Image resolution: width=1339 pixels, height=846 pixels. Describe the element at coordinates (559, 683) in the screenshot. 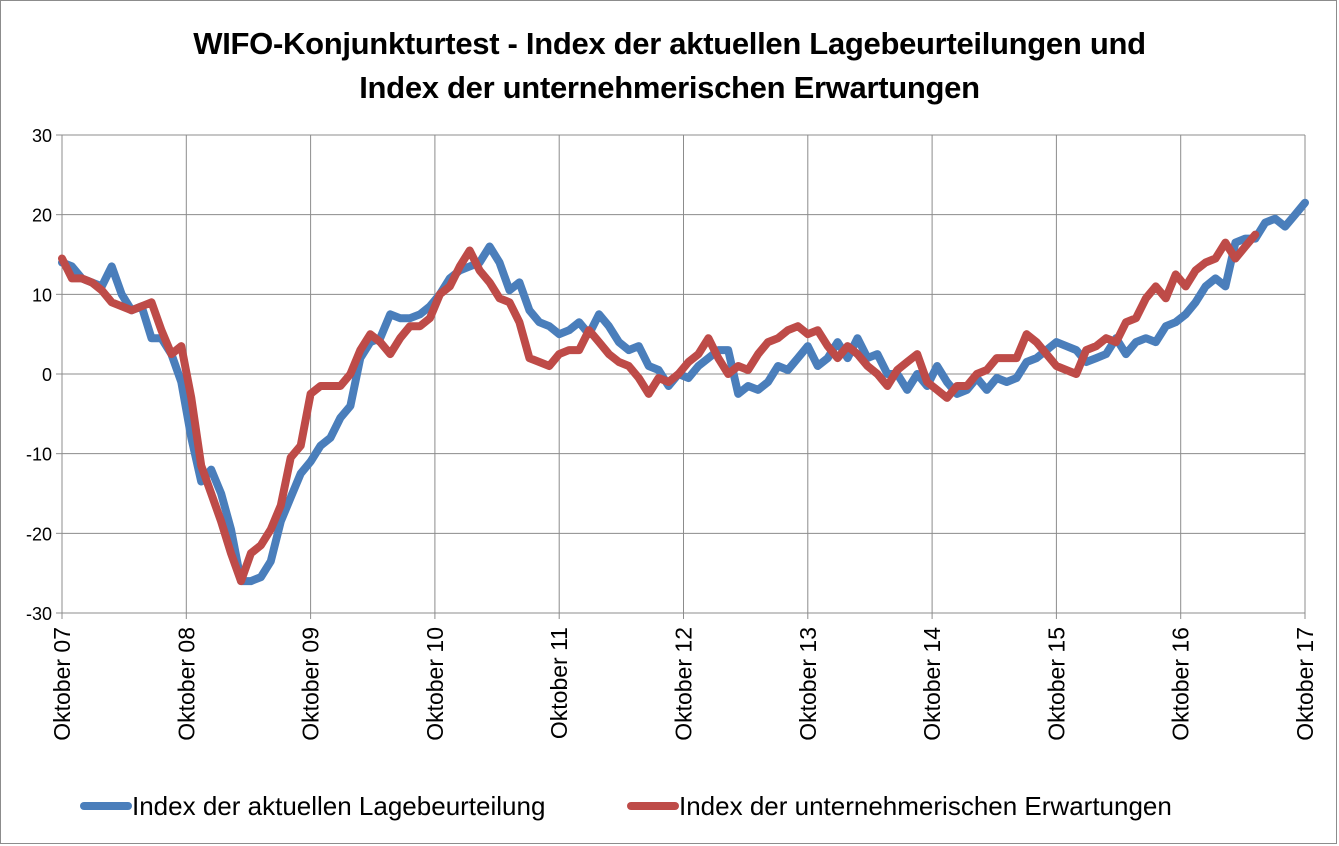

I see `x-tick-label: Oktober 11` at that location.